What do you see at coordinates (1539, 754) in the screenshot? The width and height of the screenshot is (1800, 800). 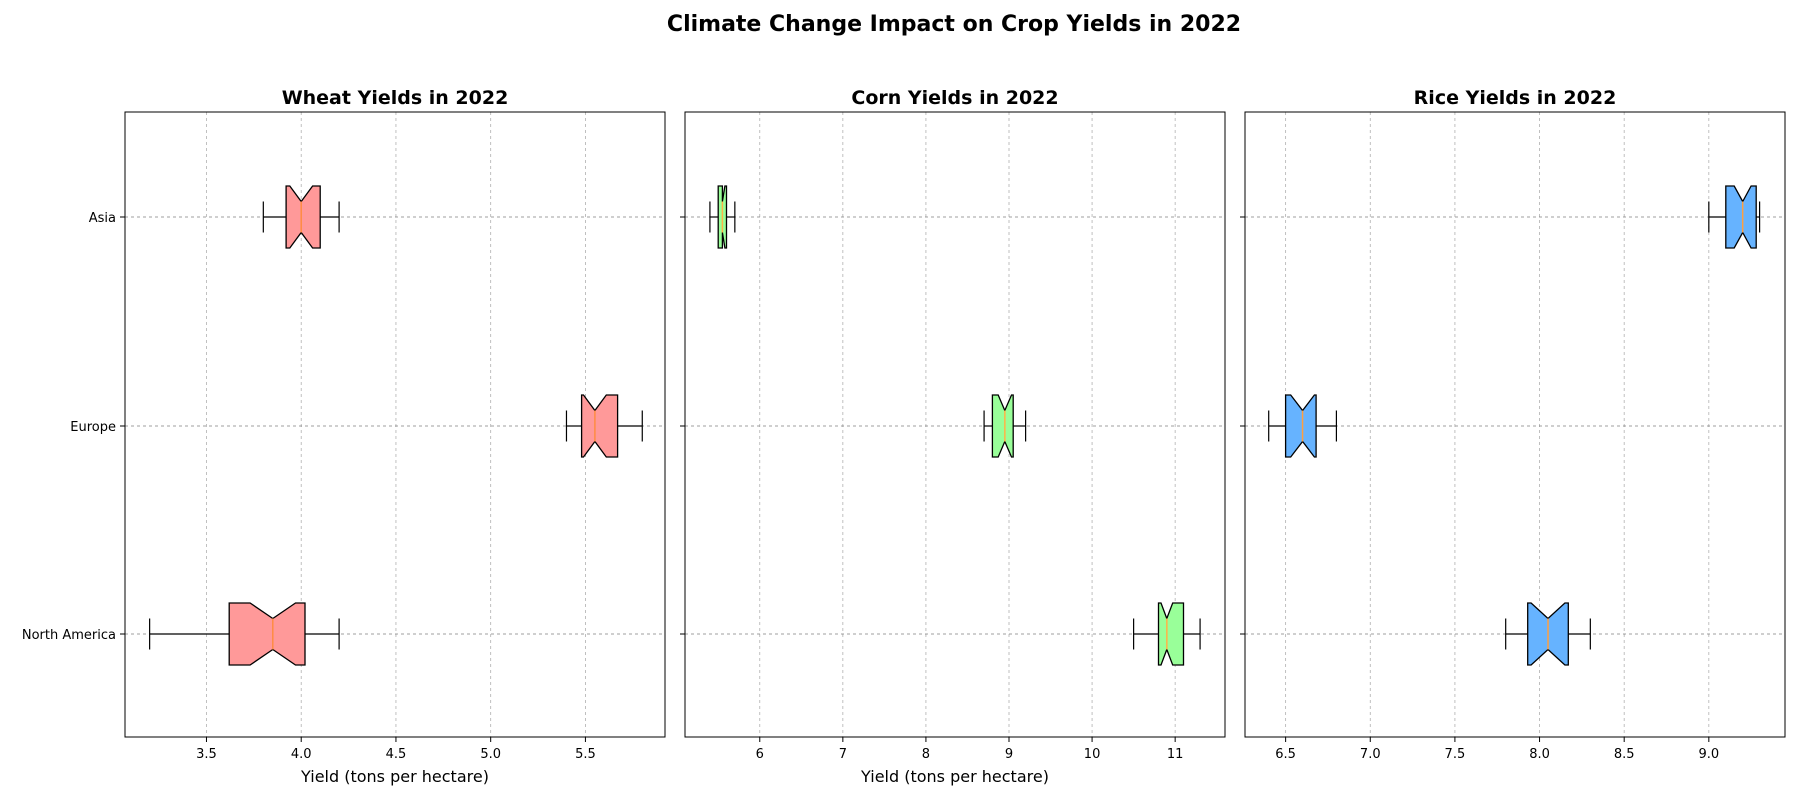 I see `x-tick-label: 8.0` at bounding box center [1539, 754].